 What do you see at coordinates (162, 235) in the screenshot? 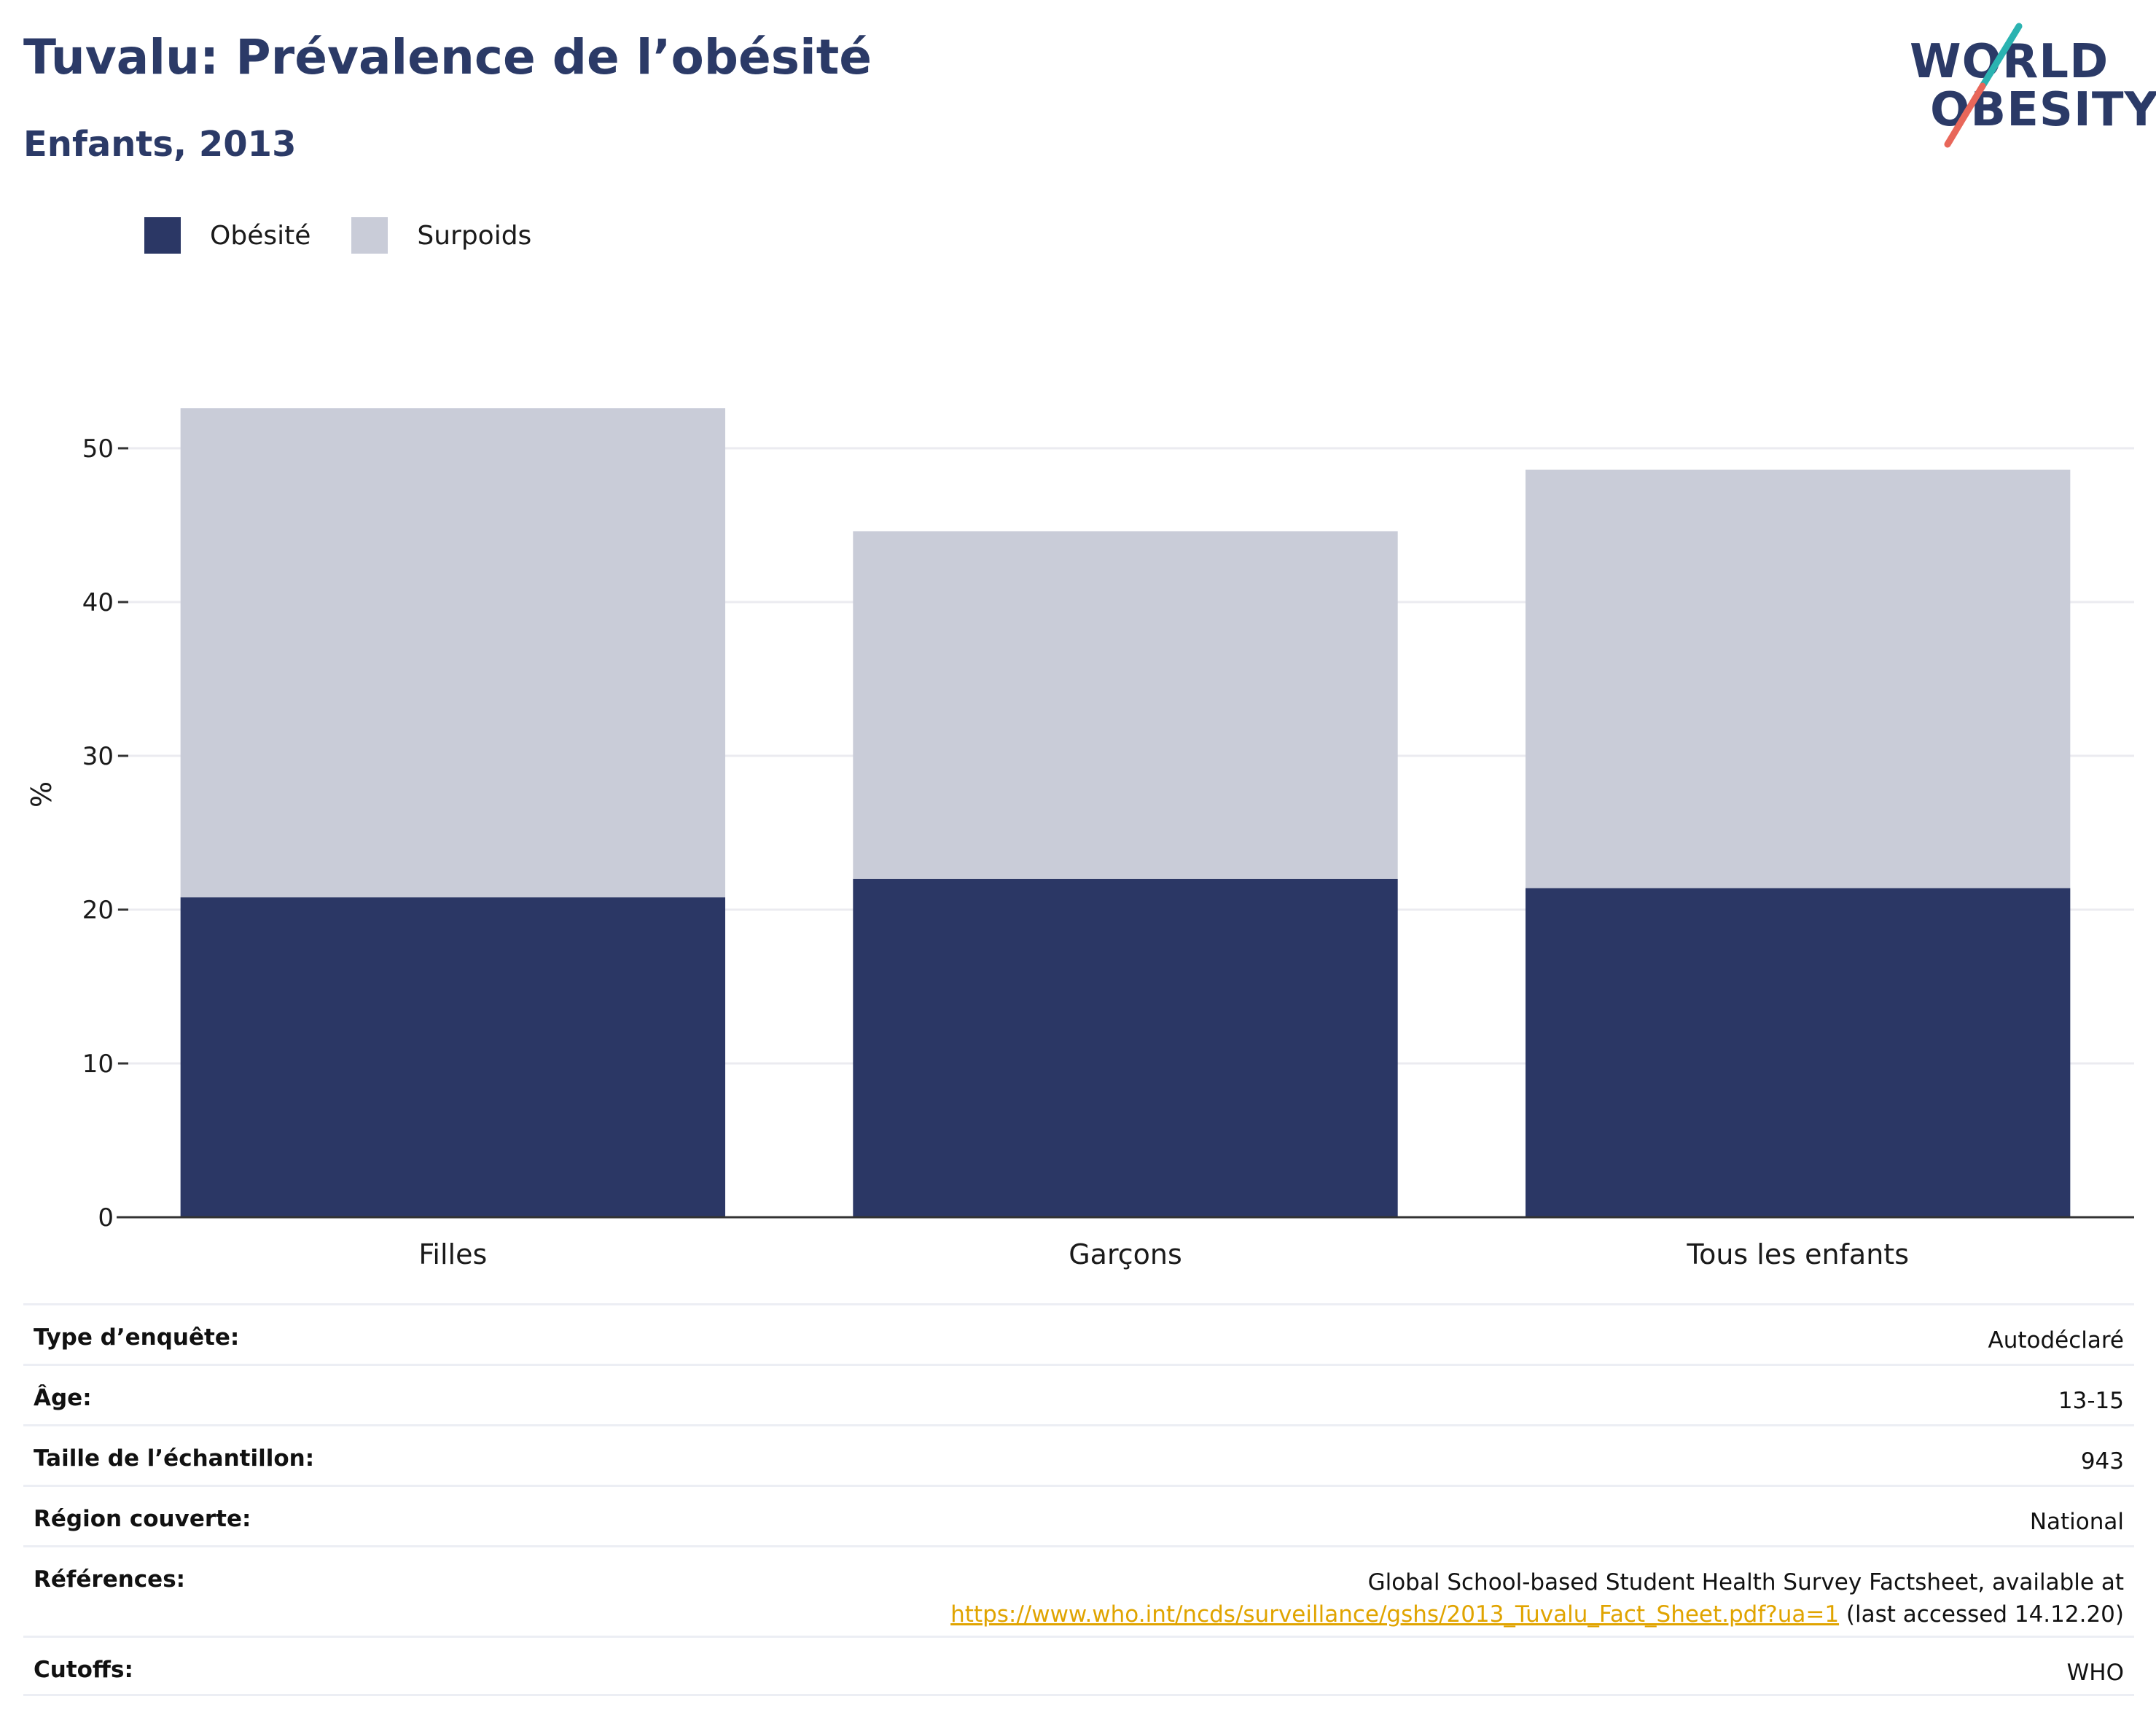
I see `legend-swatch-obesity` at bounding box center [162, 235].